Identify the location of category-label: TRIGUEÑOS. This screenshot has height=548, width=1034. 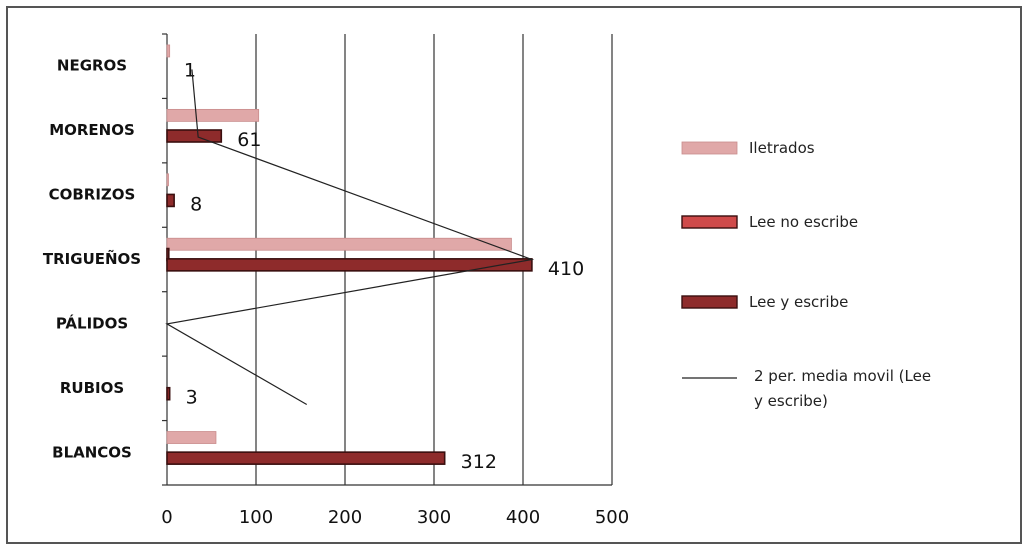
(92, 258).